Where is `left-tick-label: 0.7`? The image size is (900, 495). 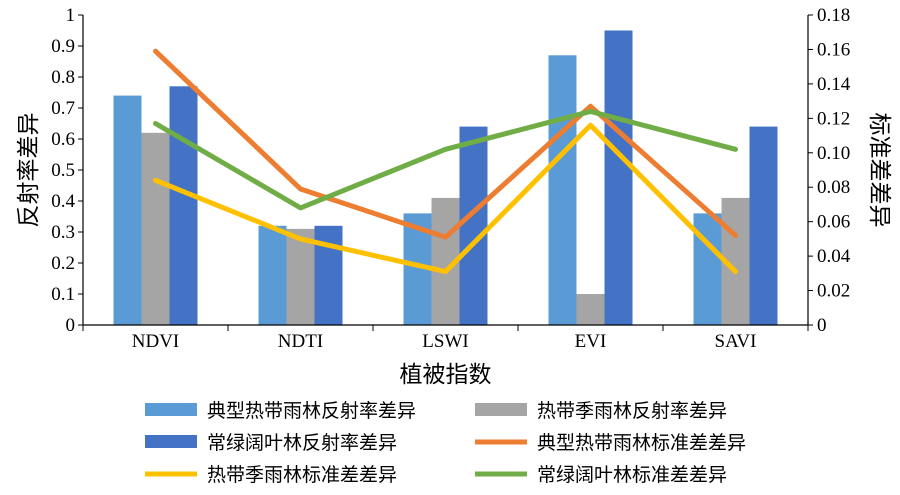 left-tick-label: 0.7 is located at coordinates (63, 108).